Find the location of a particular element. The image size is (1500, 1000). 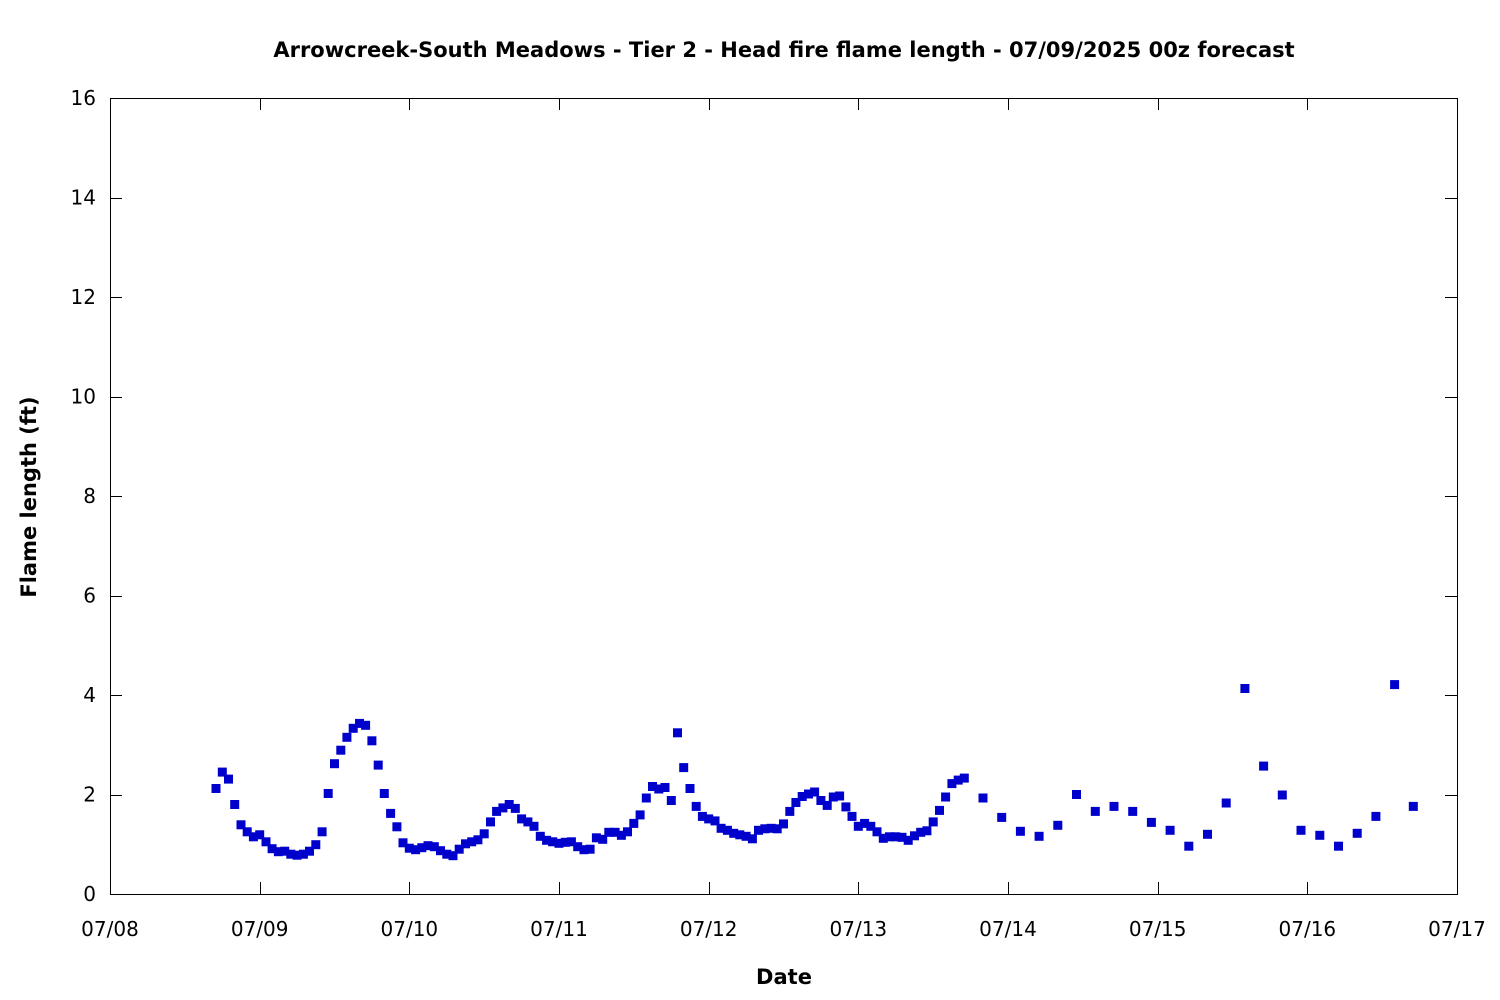

x-tick-label: 07/09 is located at coordinates (260, 929).